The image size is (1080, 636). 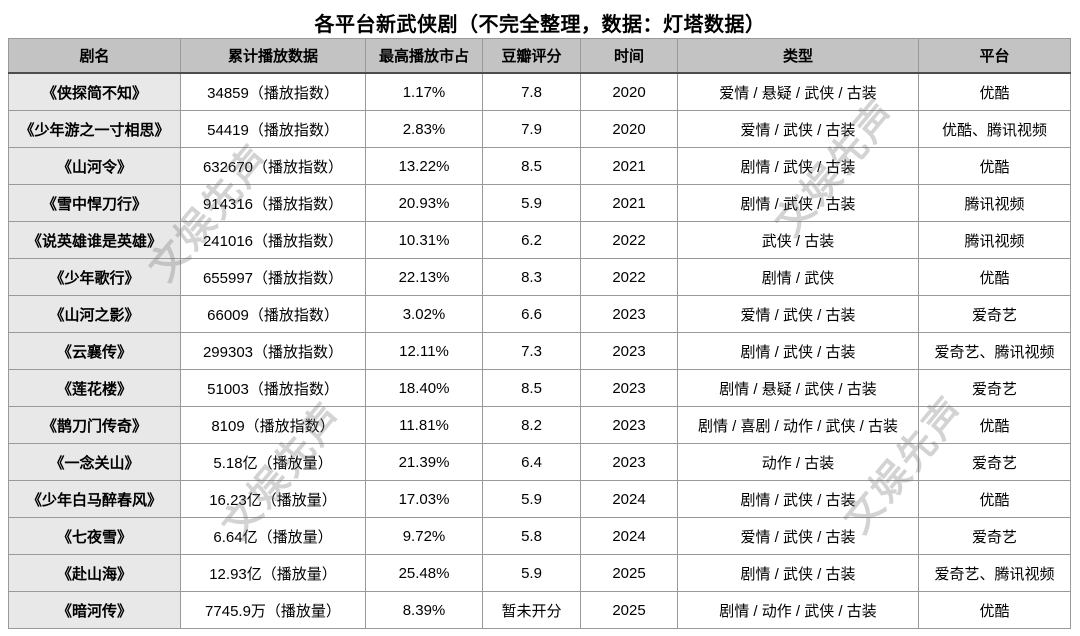 What do you see at coordinates (273, 388) in the screenshot?
I see `cumulative-plays-cell: 51003（播放指数）` at bounding box center [273, 388].